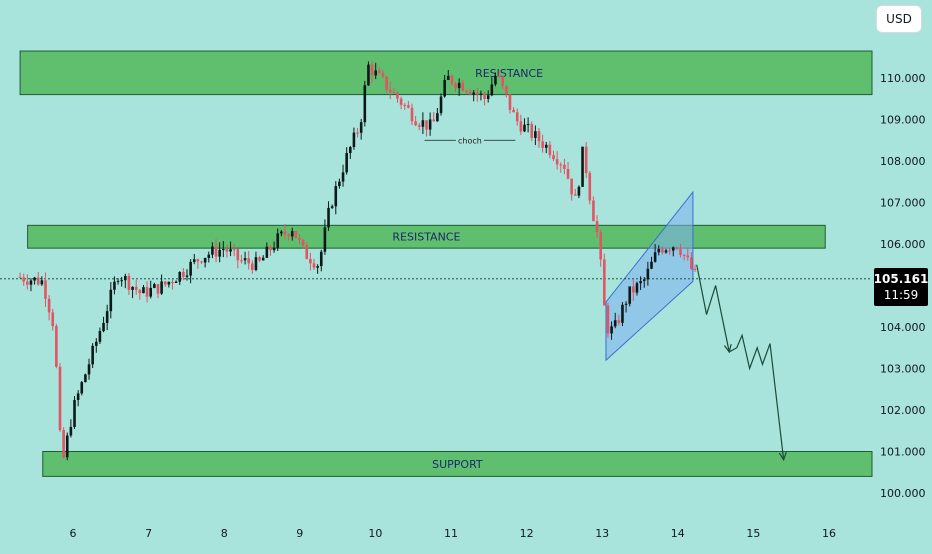  What do you see at coordinates (453, 533) in the screenshot?
I see `x-axis: 6 7 8 9 10 11 12 13 14 15 16` at bounding box center [453, 533].